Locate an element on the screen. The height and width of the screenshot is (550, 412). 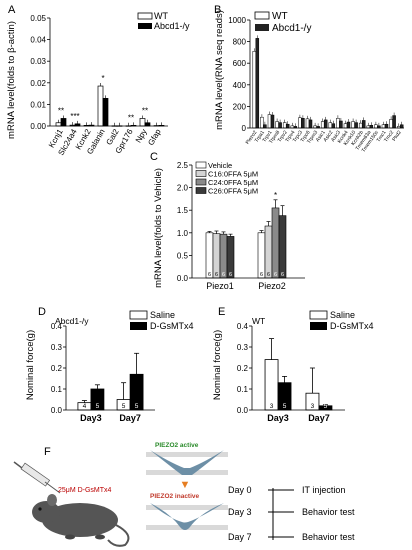
panel-e-legend-saline: Saline is located at coordinates (342, 315).